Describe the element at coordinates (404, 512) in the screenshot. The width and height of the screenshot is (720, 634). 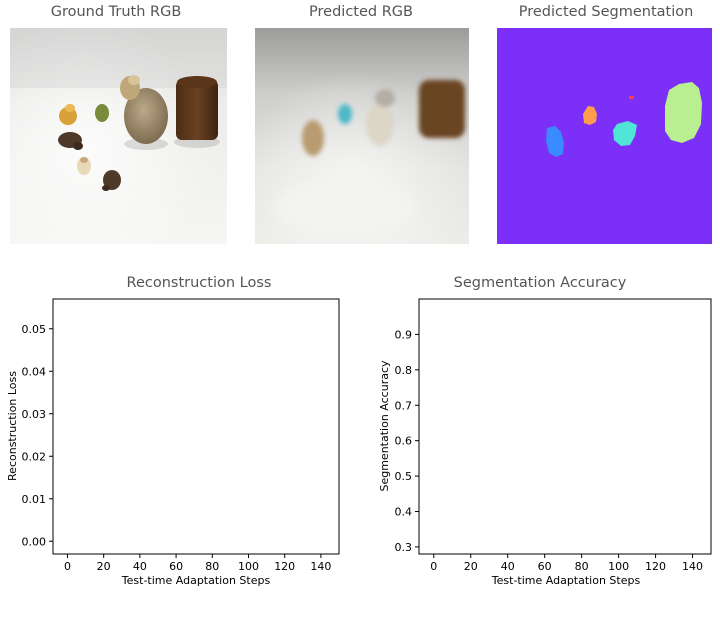
I see `y-tick-label: 0.4` at that location.